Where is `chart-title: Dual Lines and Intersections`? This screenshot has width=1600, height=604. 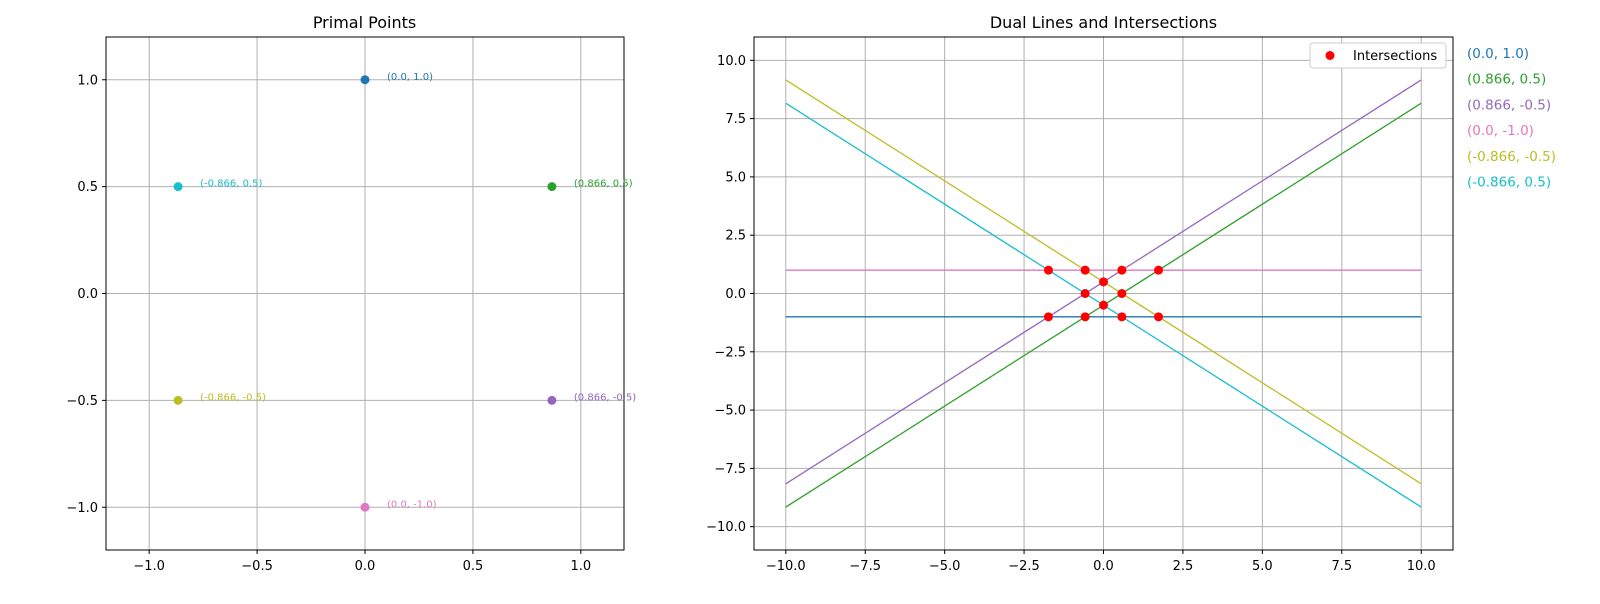
chart-title: Dual Lines and Intersections is located at coordinates (1103, 22).